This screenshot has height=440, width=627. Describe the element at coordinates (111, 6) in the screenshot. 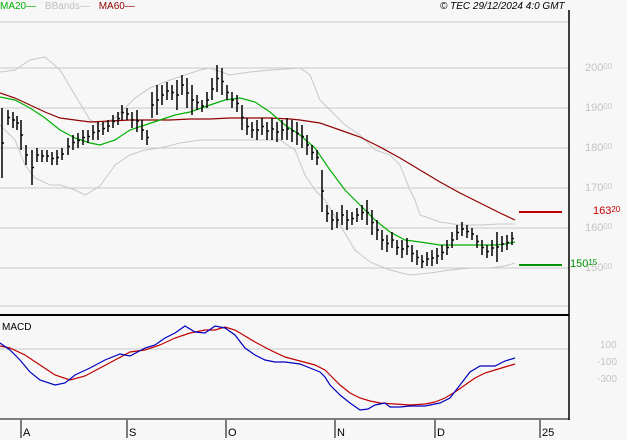

I see `legend-ma60: MA60` at that location.